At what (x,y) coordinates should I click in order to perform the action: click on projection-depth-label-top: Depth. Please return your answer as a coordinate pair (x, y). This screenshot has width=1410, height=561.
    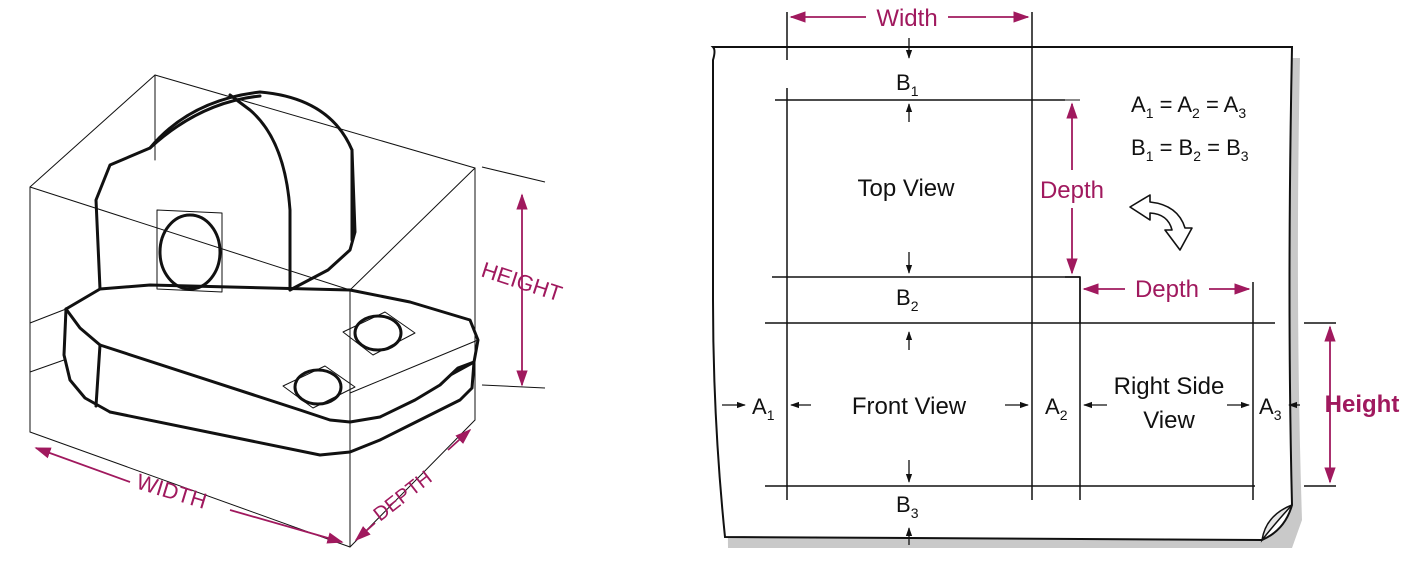
    Looking at the image, I should click on (1072, 190).